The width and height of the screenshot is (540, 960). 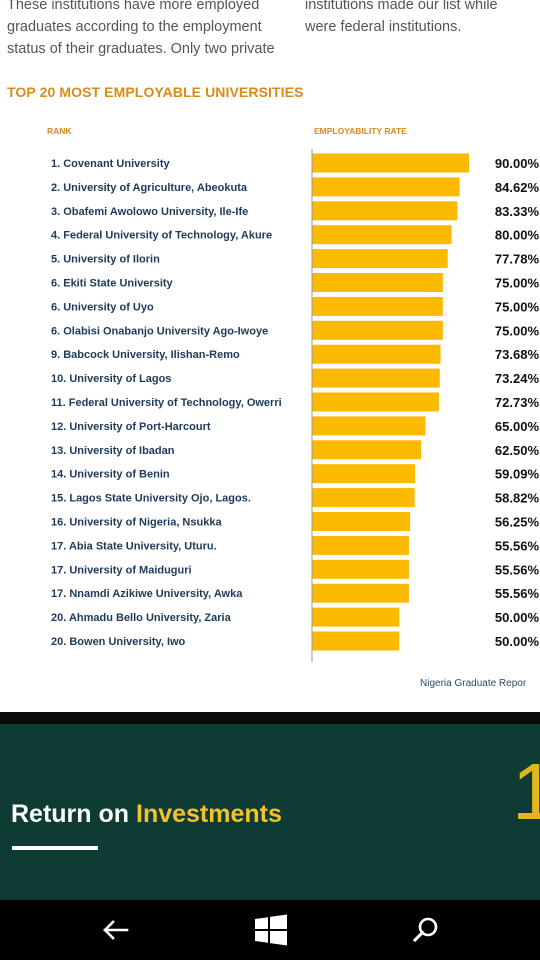 What do you see at coordinates (401, 6) in the screenshot?
I see `intro-right-line: institutions made our list while` at bounding box center [401, 6].